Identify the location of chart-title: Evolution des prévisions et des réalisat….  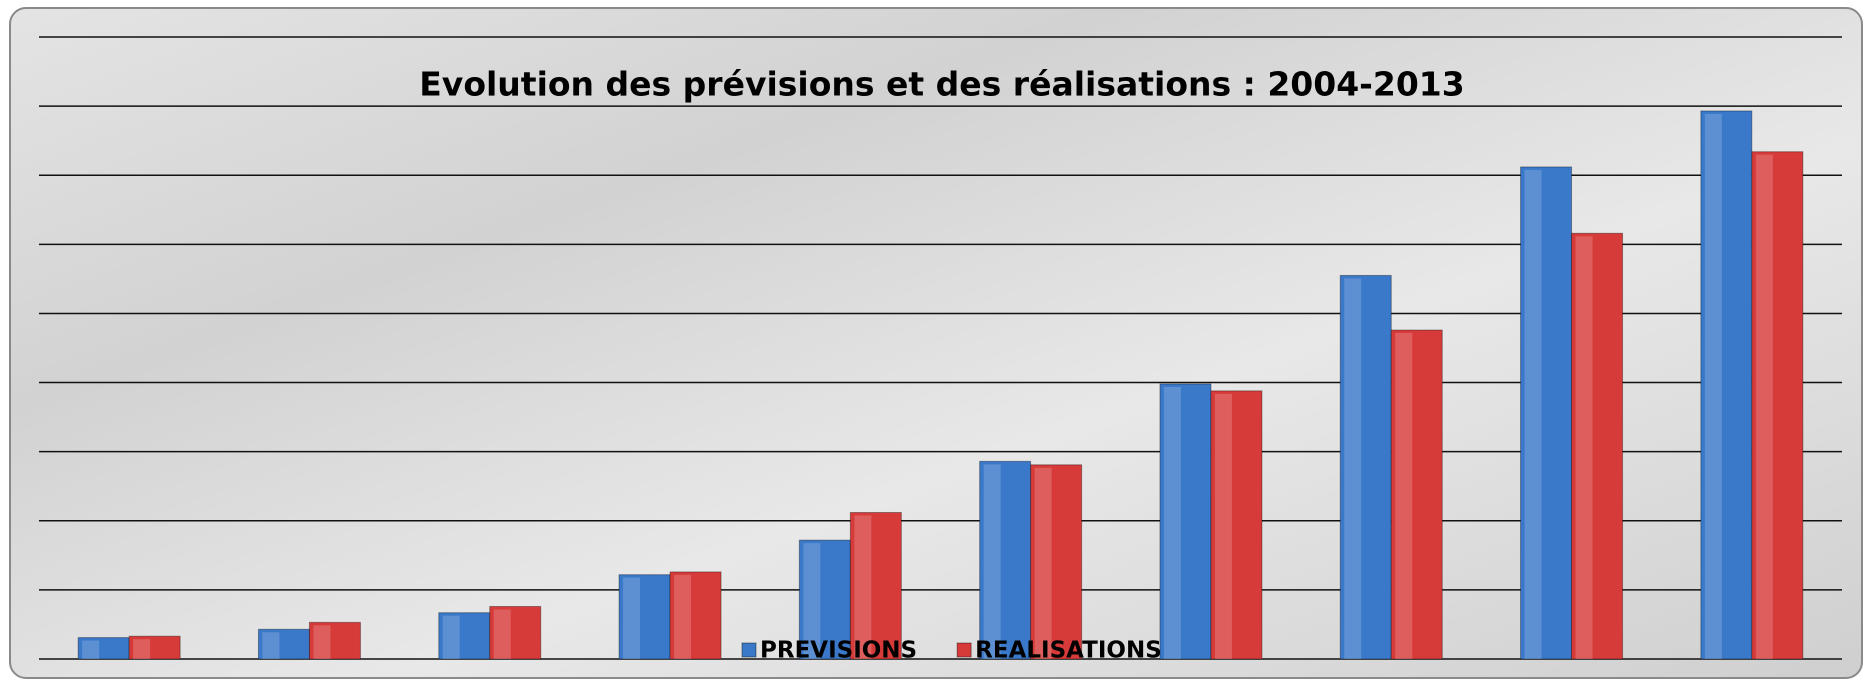
(941, 84).